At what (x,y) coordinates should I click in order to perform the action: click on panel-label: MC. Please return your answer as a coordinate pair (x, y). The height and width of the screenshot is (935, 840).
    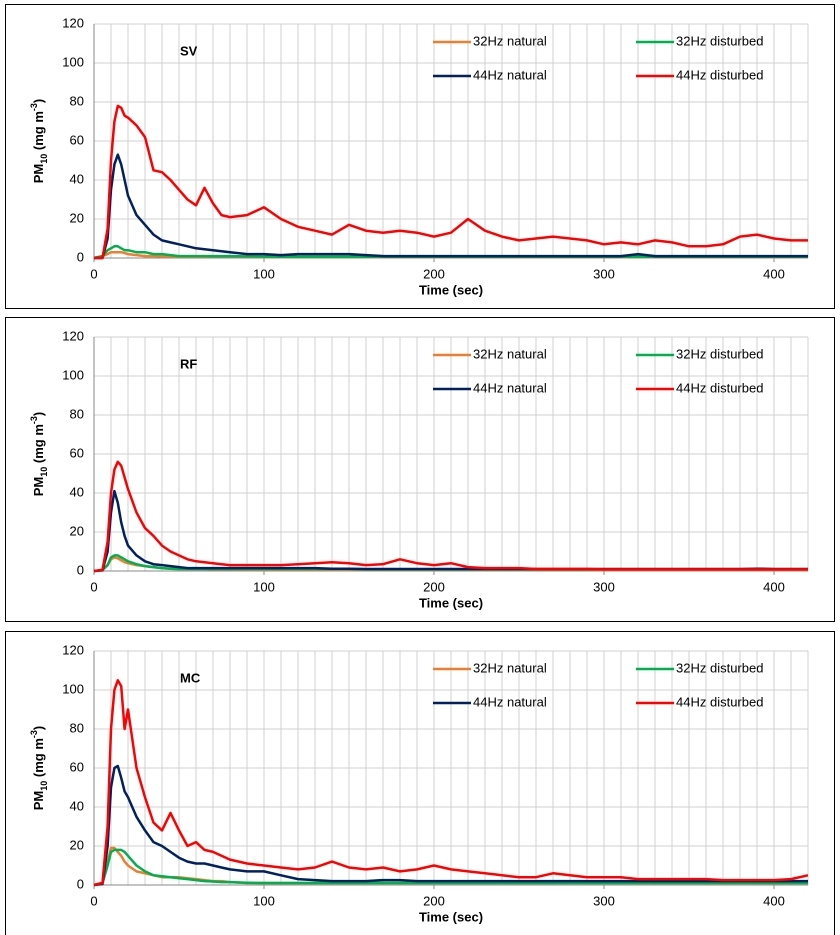
    Looking at the image, I should click on (190, 677).